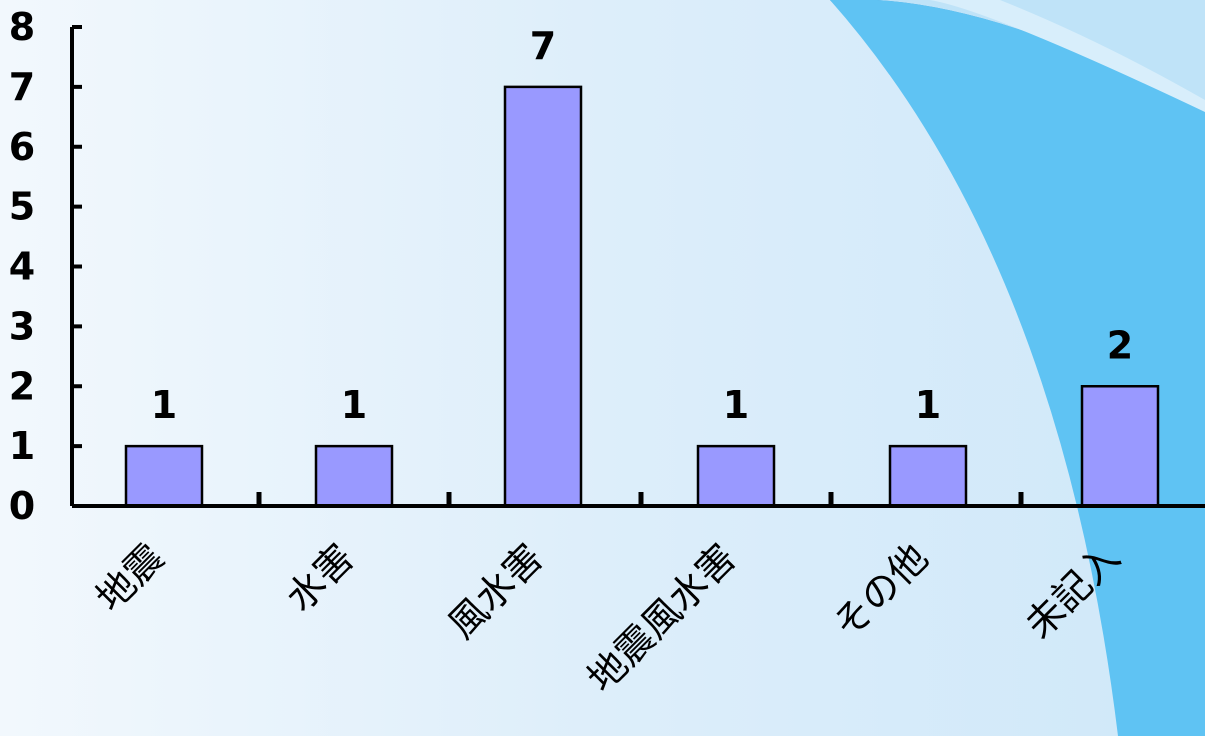 This screenshot has height=736, width=1205. I want to click on data-label: 2, so click(1120, 345).